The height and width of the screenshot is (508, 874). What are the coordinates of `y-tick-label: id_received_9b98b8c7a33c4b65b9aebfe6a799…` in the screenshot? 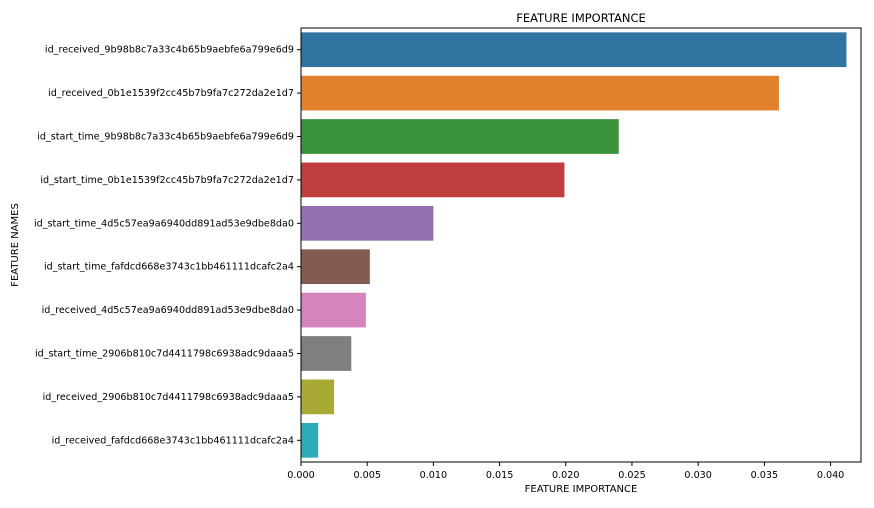 It's located at (169, 50).